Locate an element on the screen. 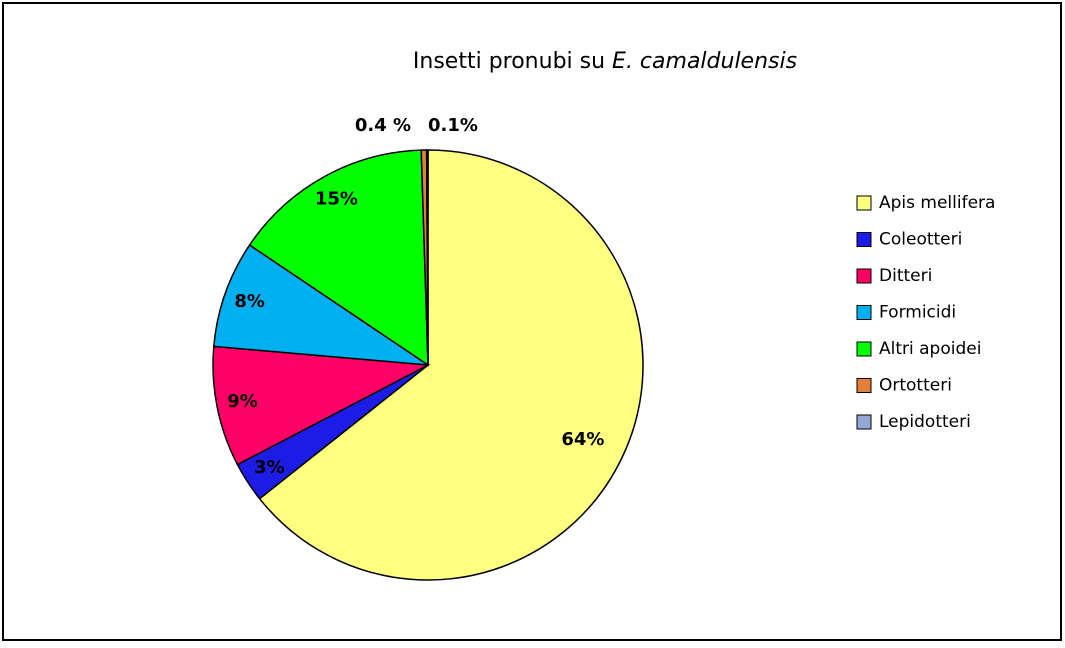  data-label: 3% is located at coordinates (269, 467).